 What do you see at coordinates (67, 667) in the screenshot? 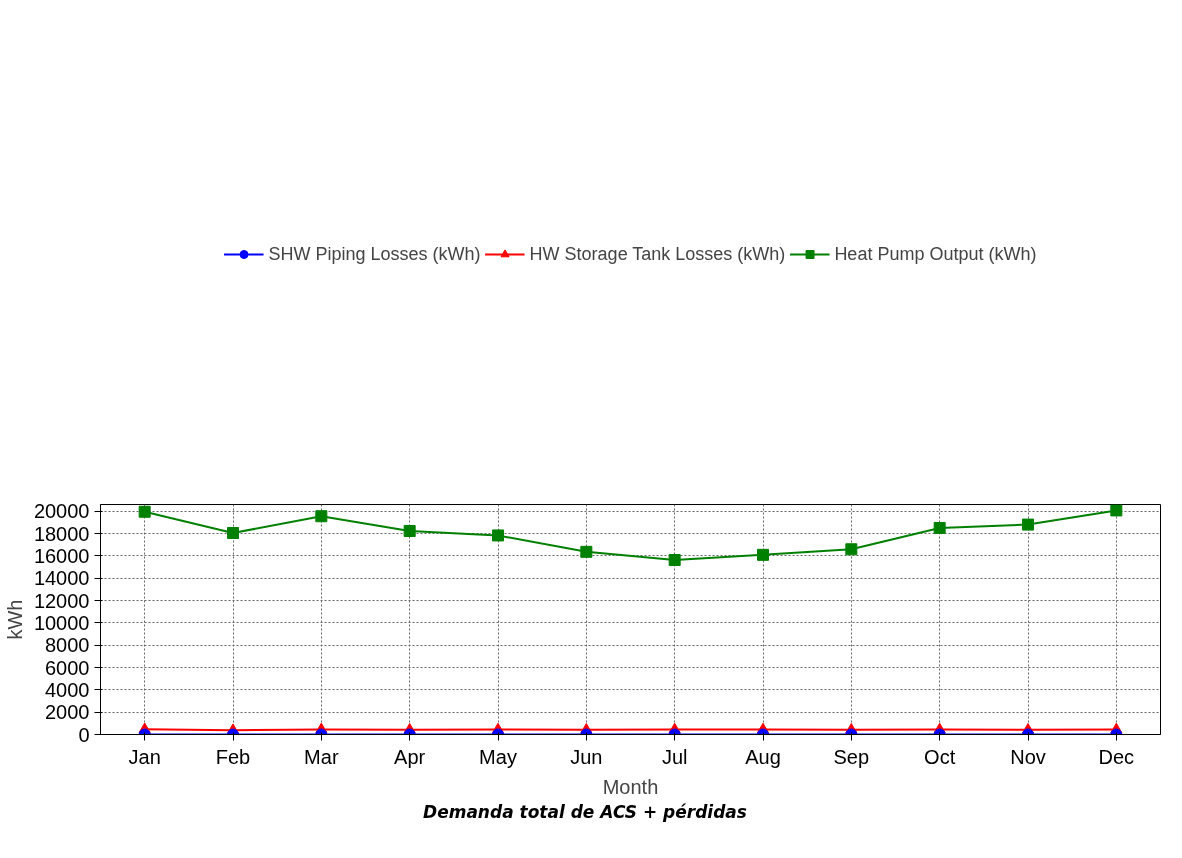
I see `y-tick-label: 6000` at bounding box center [67, 667].